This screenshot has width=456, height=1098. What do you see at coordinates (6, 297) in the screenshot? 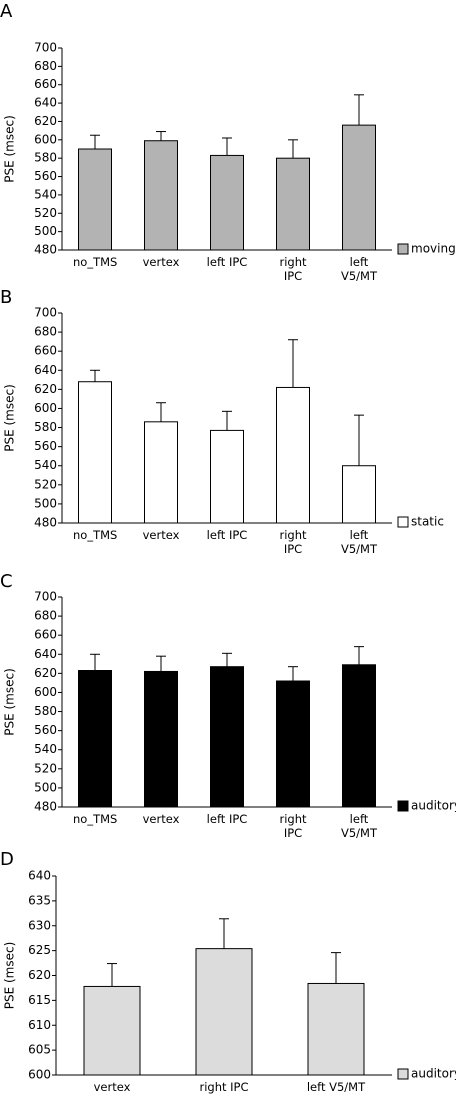
I see `panel-letter: B` at bounding box center [6, 297].